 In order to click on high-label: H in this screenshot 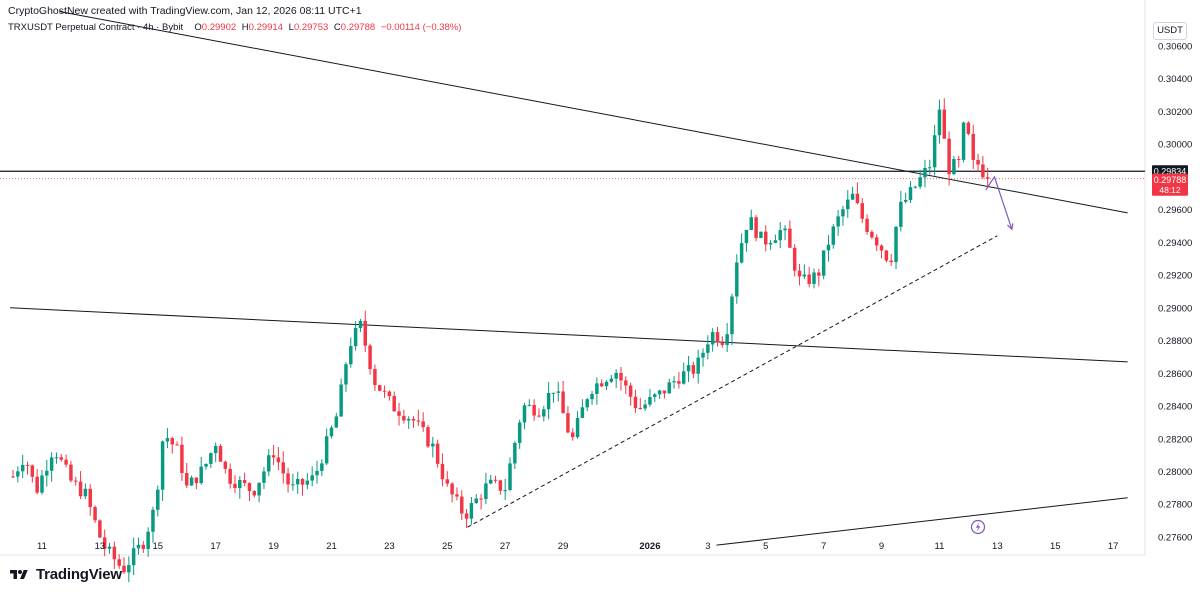, I will do `click(245, 27)`.